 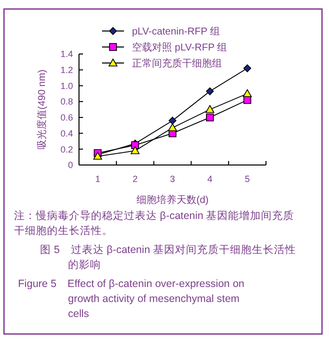 I want to click on y-tick-label: 0.2, so click(x=66, y=149).